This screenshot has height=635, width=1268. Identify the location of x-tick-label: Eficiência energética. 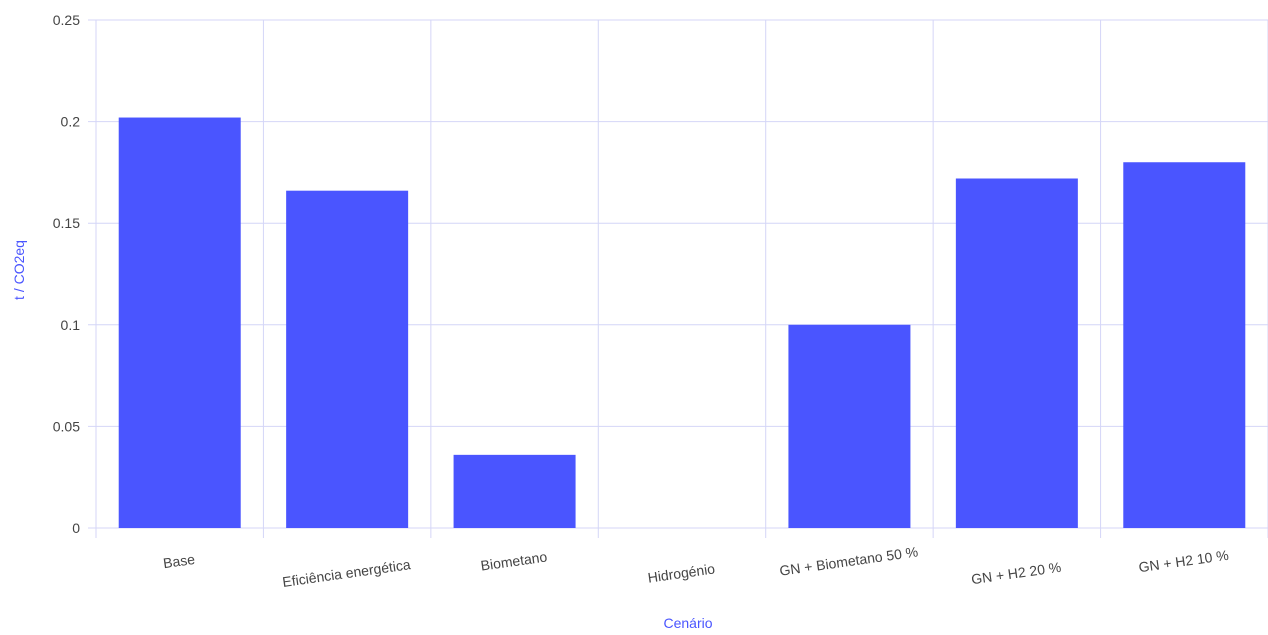
(346, 573).